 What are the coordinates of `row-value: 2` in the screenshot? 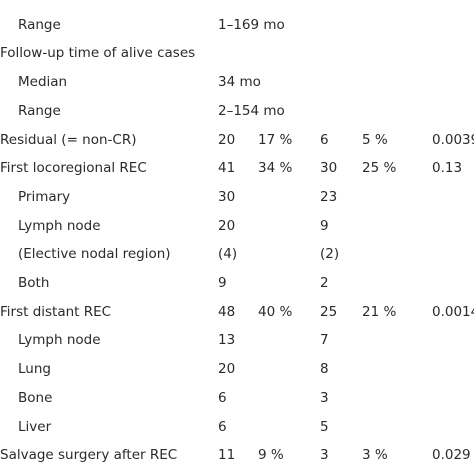 It's located at (324, 283).